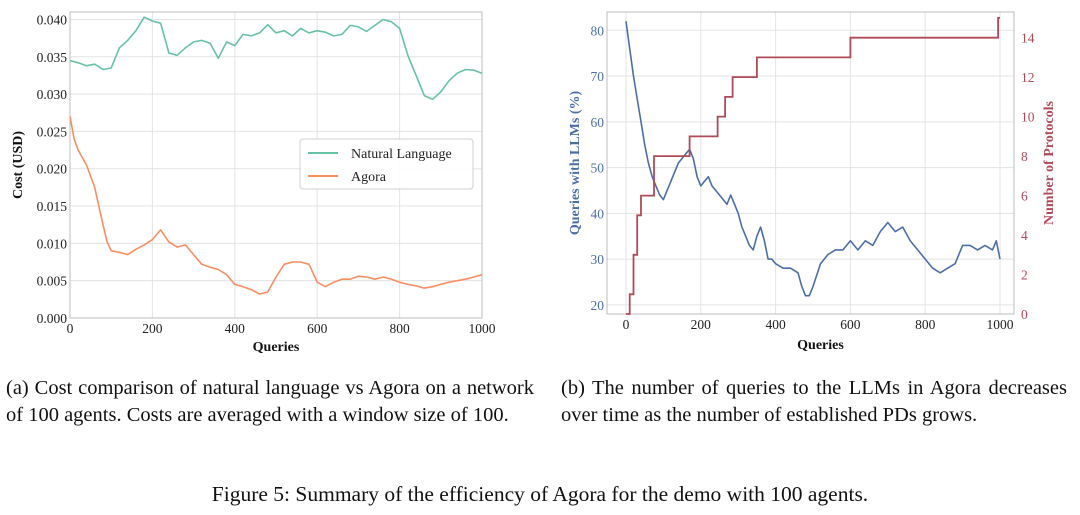 The image size is (1080, 515). What do you see at coordinates (276, 205) in the screenshot?
I see `series-line-agora` at bounding box center [276, 205].